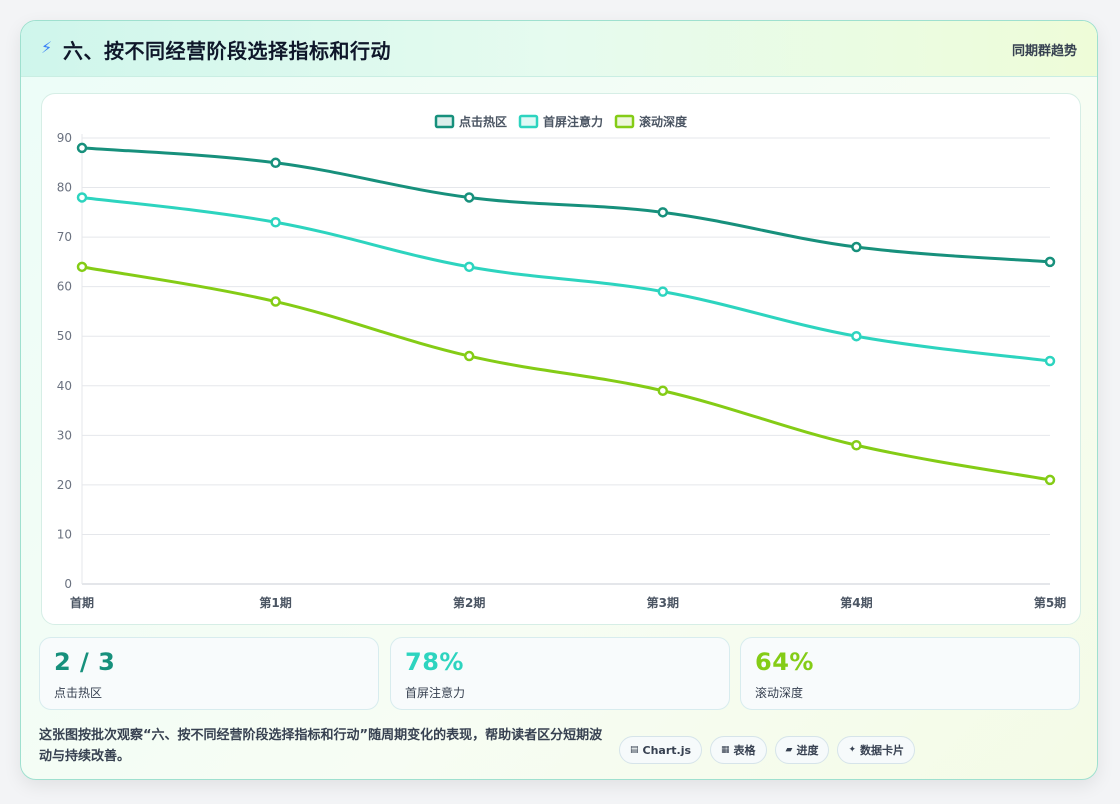 Image resolution: width=1120 pixels, height=804 pixels. I want to click on series-line, so click(566, 205).